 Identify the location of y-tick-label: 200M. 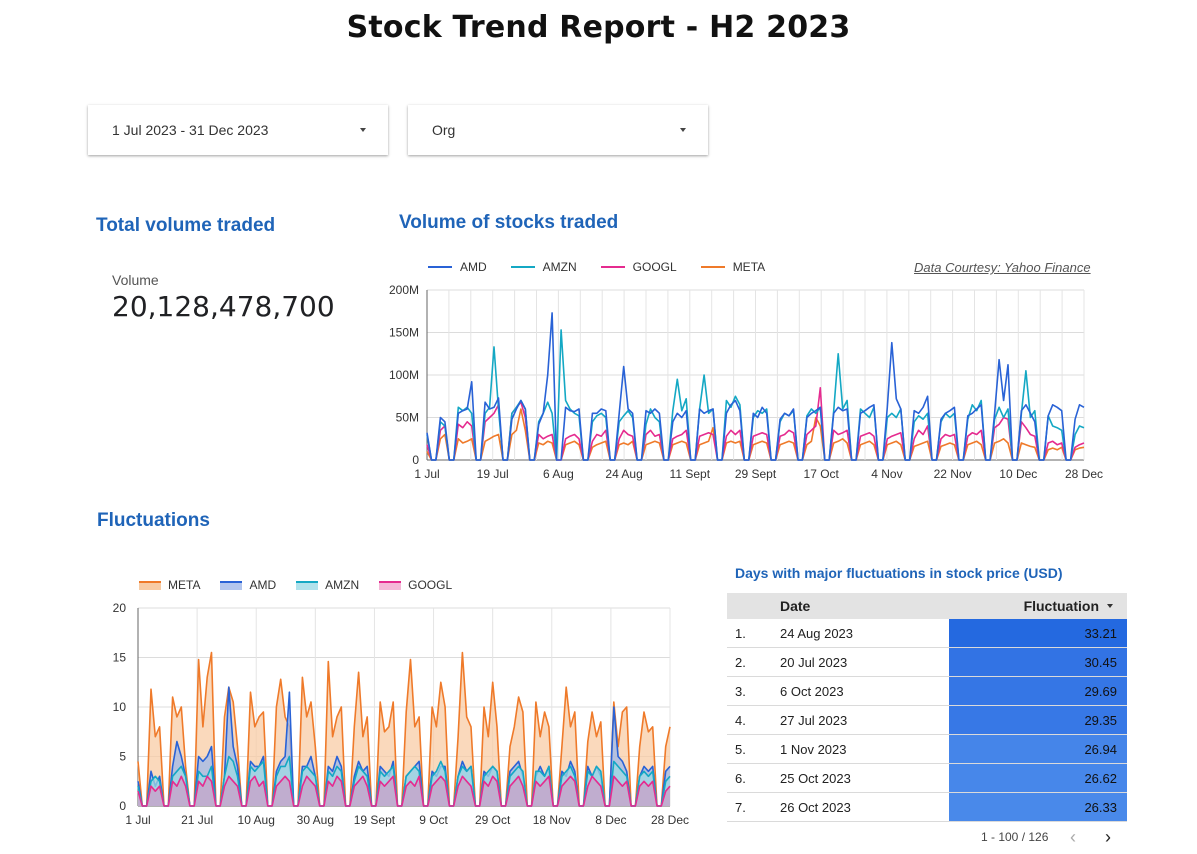
(404, 290).